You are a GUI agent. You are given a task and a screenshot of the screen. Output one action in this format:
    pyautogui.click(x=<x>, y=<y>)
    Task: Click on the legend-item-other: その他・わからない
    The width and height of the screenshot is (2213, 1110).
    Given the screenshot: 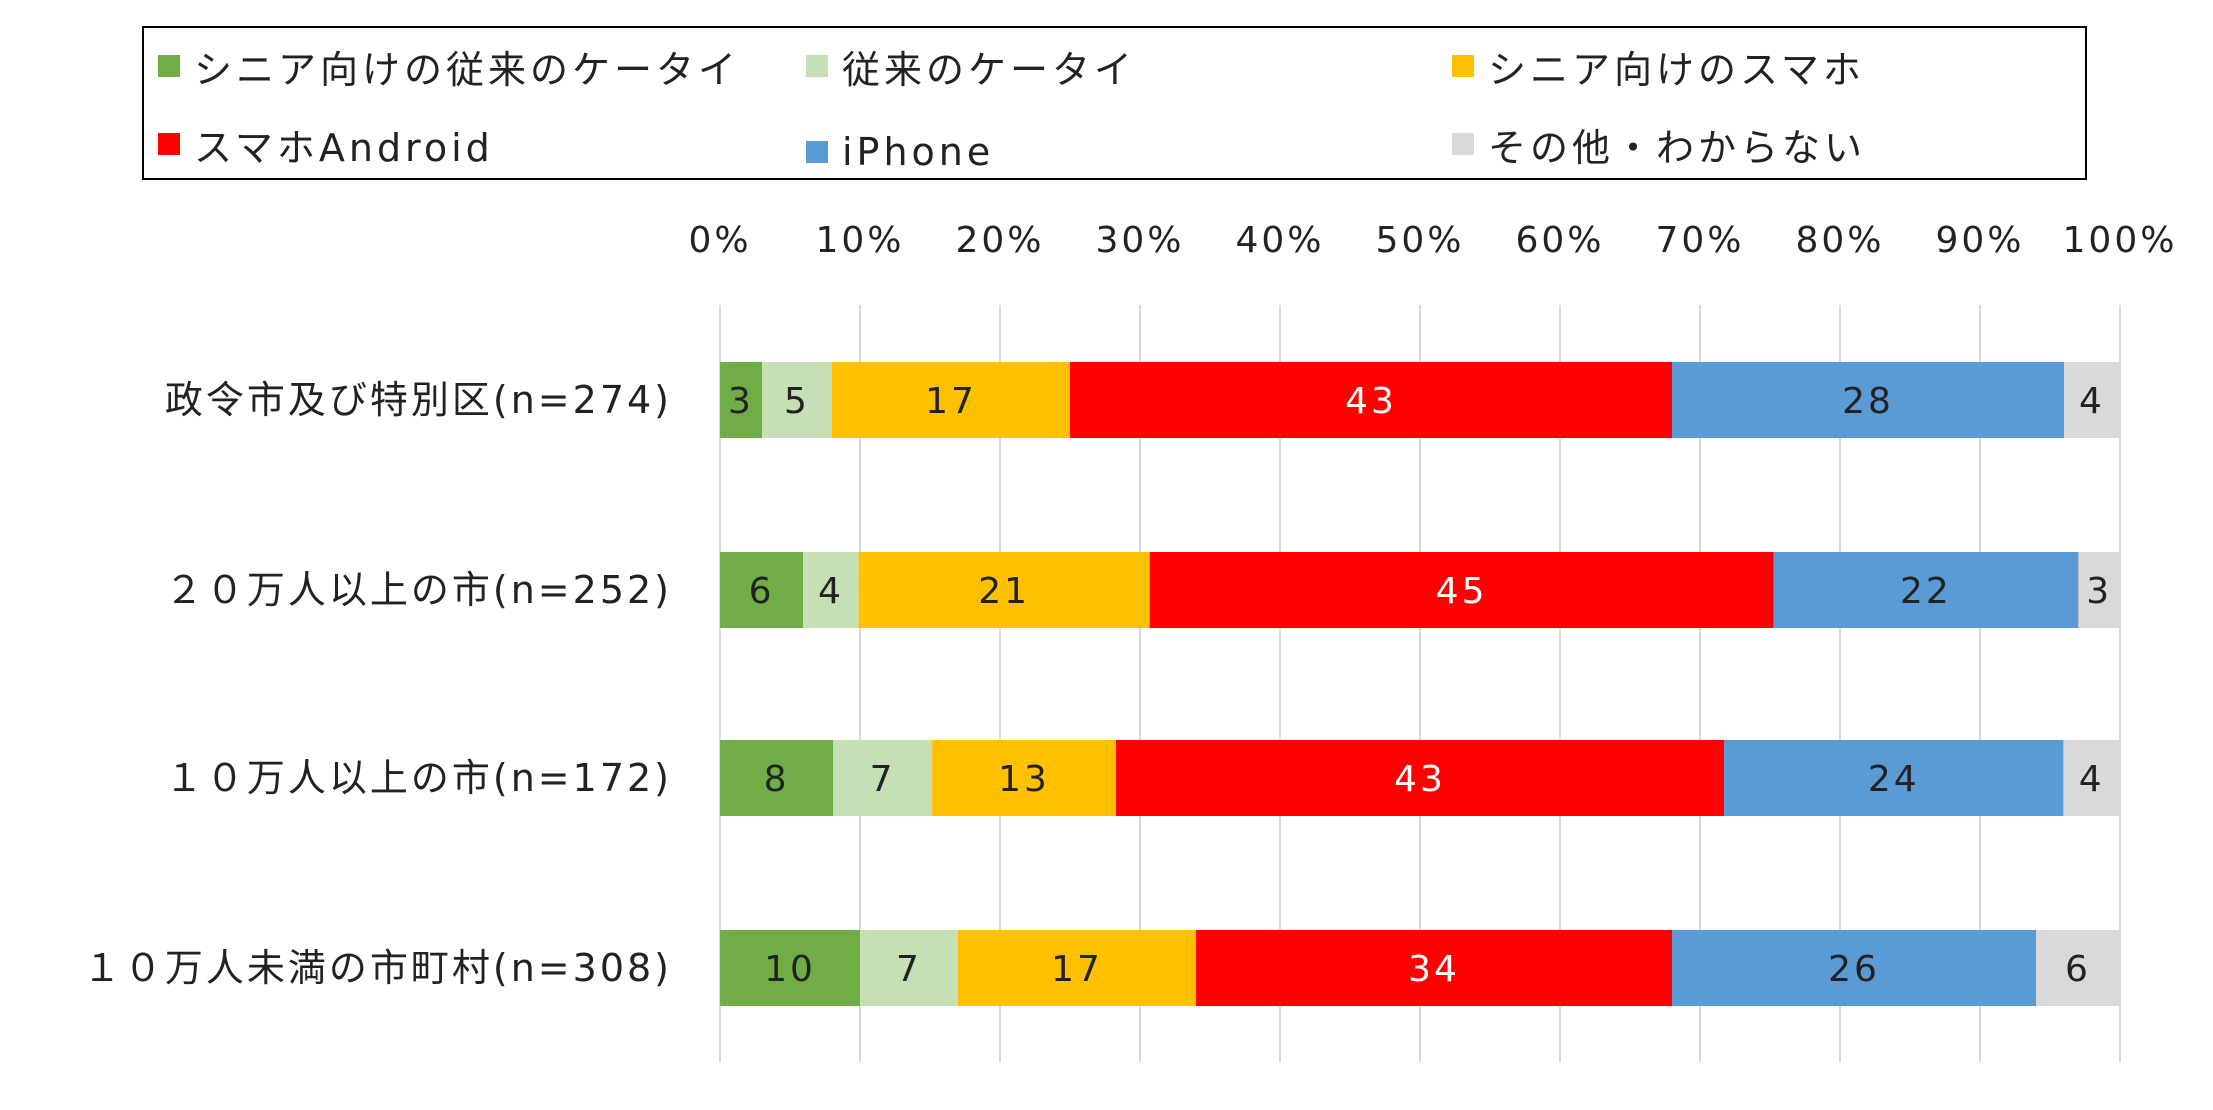 What is the action you would take?
    pyautogui.click(x=1659, y=144)
    